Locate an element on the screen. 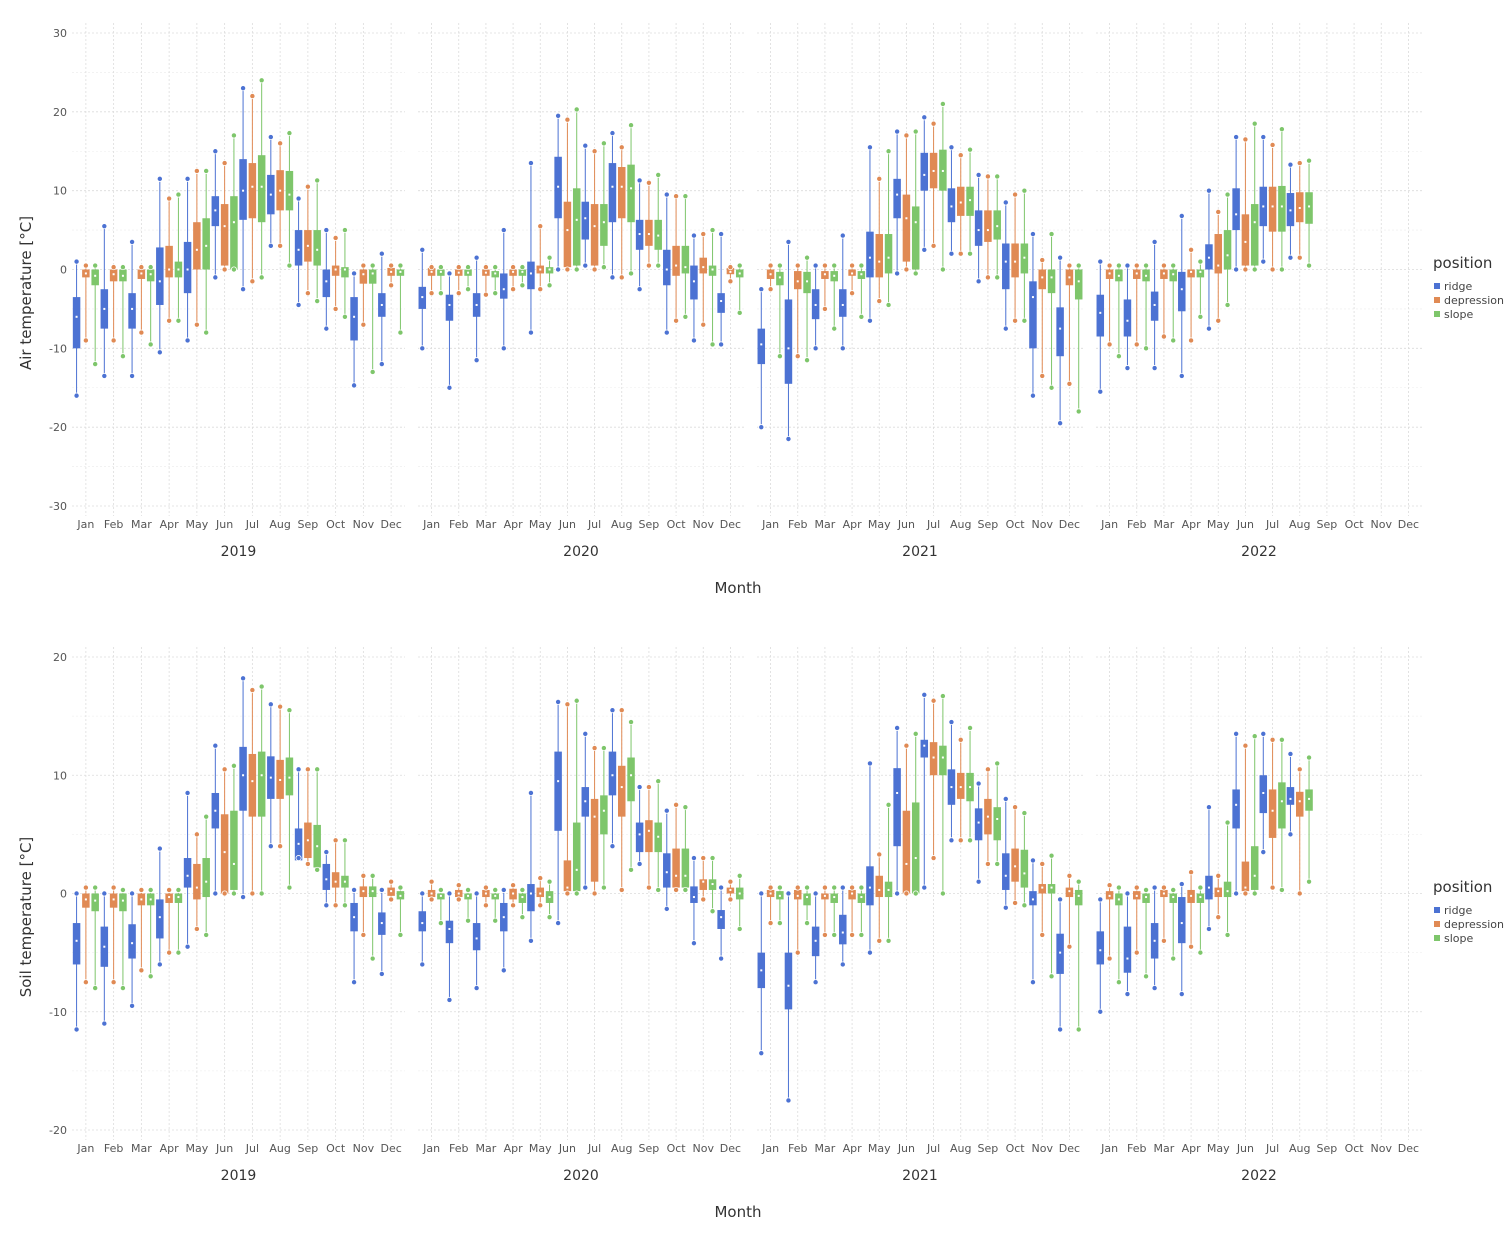  box-depression-mar is located at coordinates (825, 287).